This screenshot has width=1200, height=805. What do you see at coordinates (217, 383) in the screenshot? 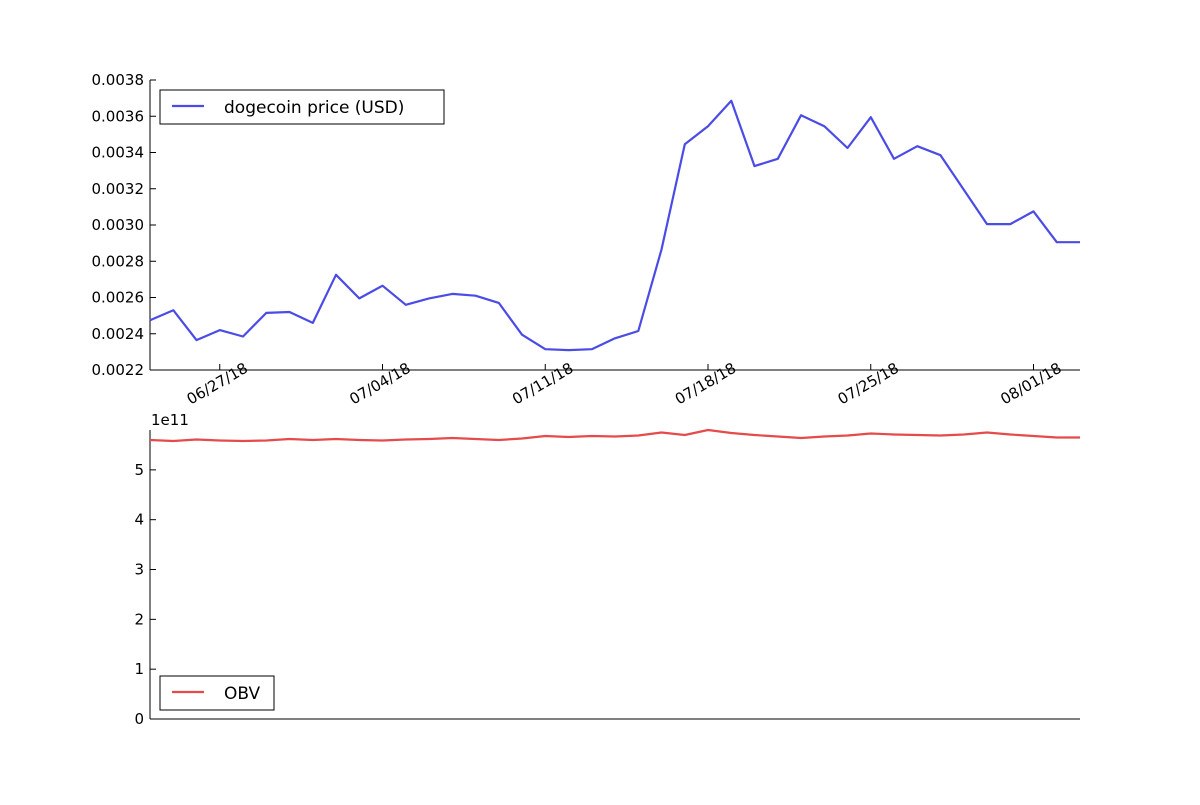
I see `price-x-tick-label: 06/27/18` at bounding box center [217, 383].